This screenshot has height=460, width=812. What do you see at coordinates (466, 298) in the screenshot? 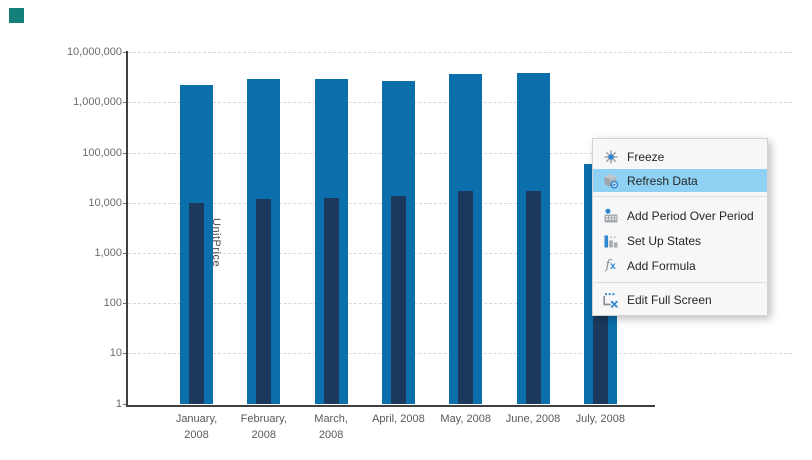
I see `bar-unitprice-may-2008` at bounding box center [466, 298].